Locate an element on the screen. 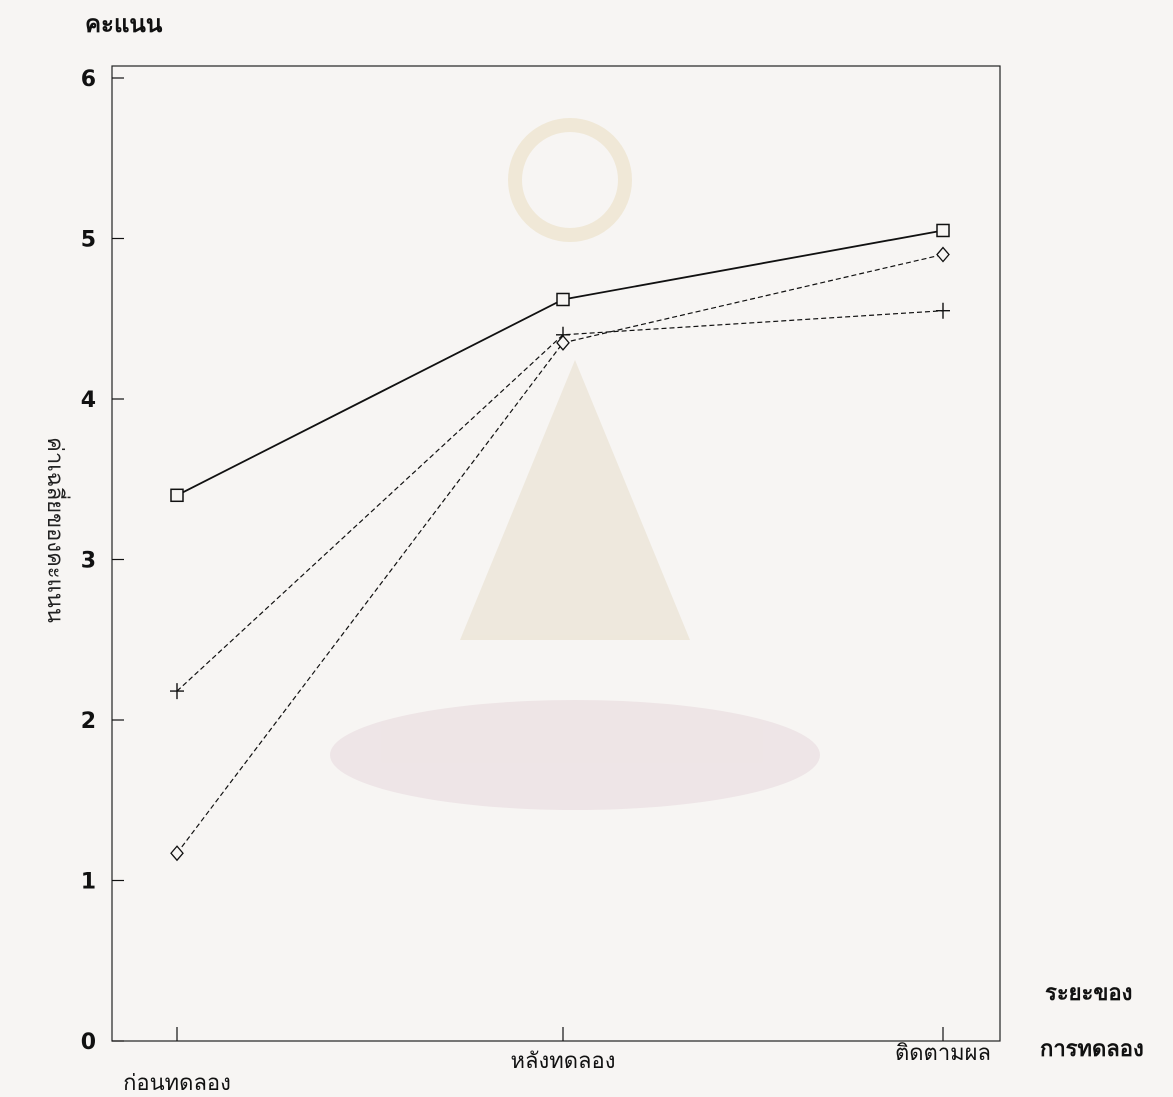  y-axis: 0 1 2 3 4 5 6 is located at coordinates (102, 561).